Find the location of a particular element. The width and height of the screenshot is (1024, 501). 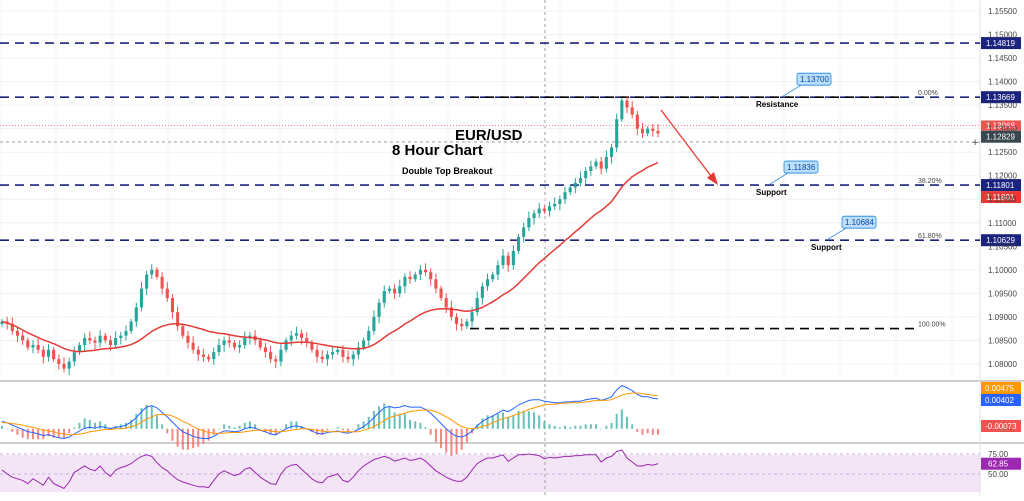

callout-label: 1.11836 is located at coordinates (801, 167).